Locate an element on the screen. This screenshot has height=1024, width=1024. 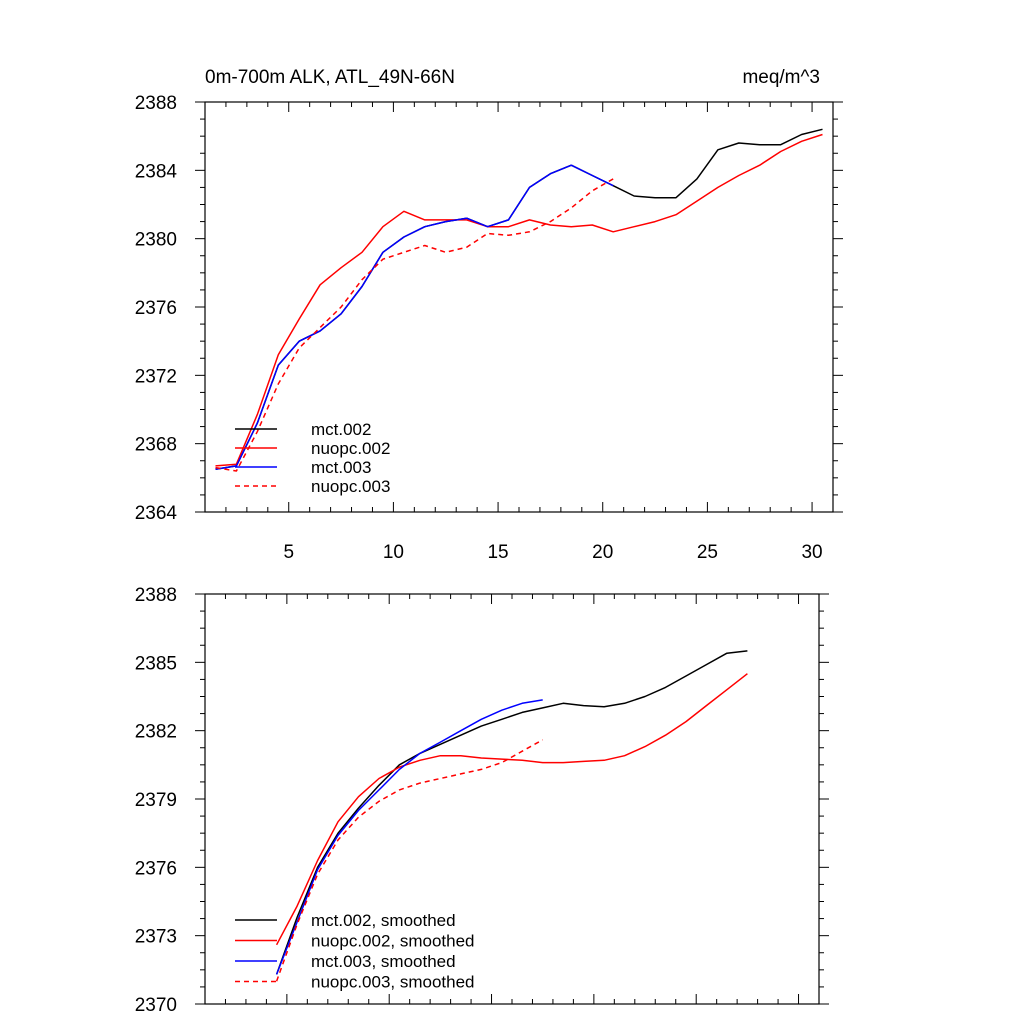
x-tick-label: 5 is located at coordinates (288, 552).